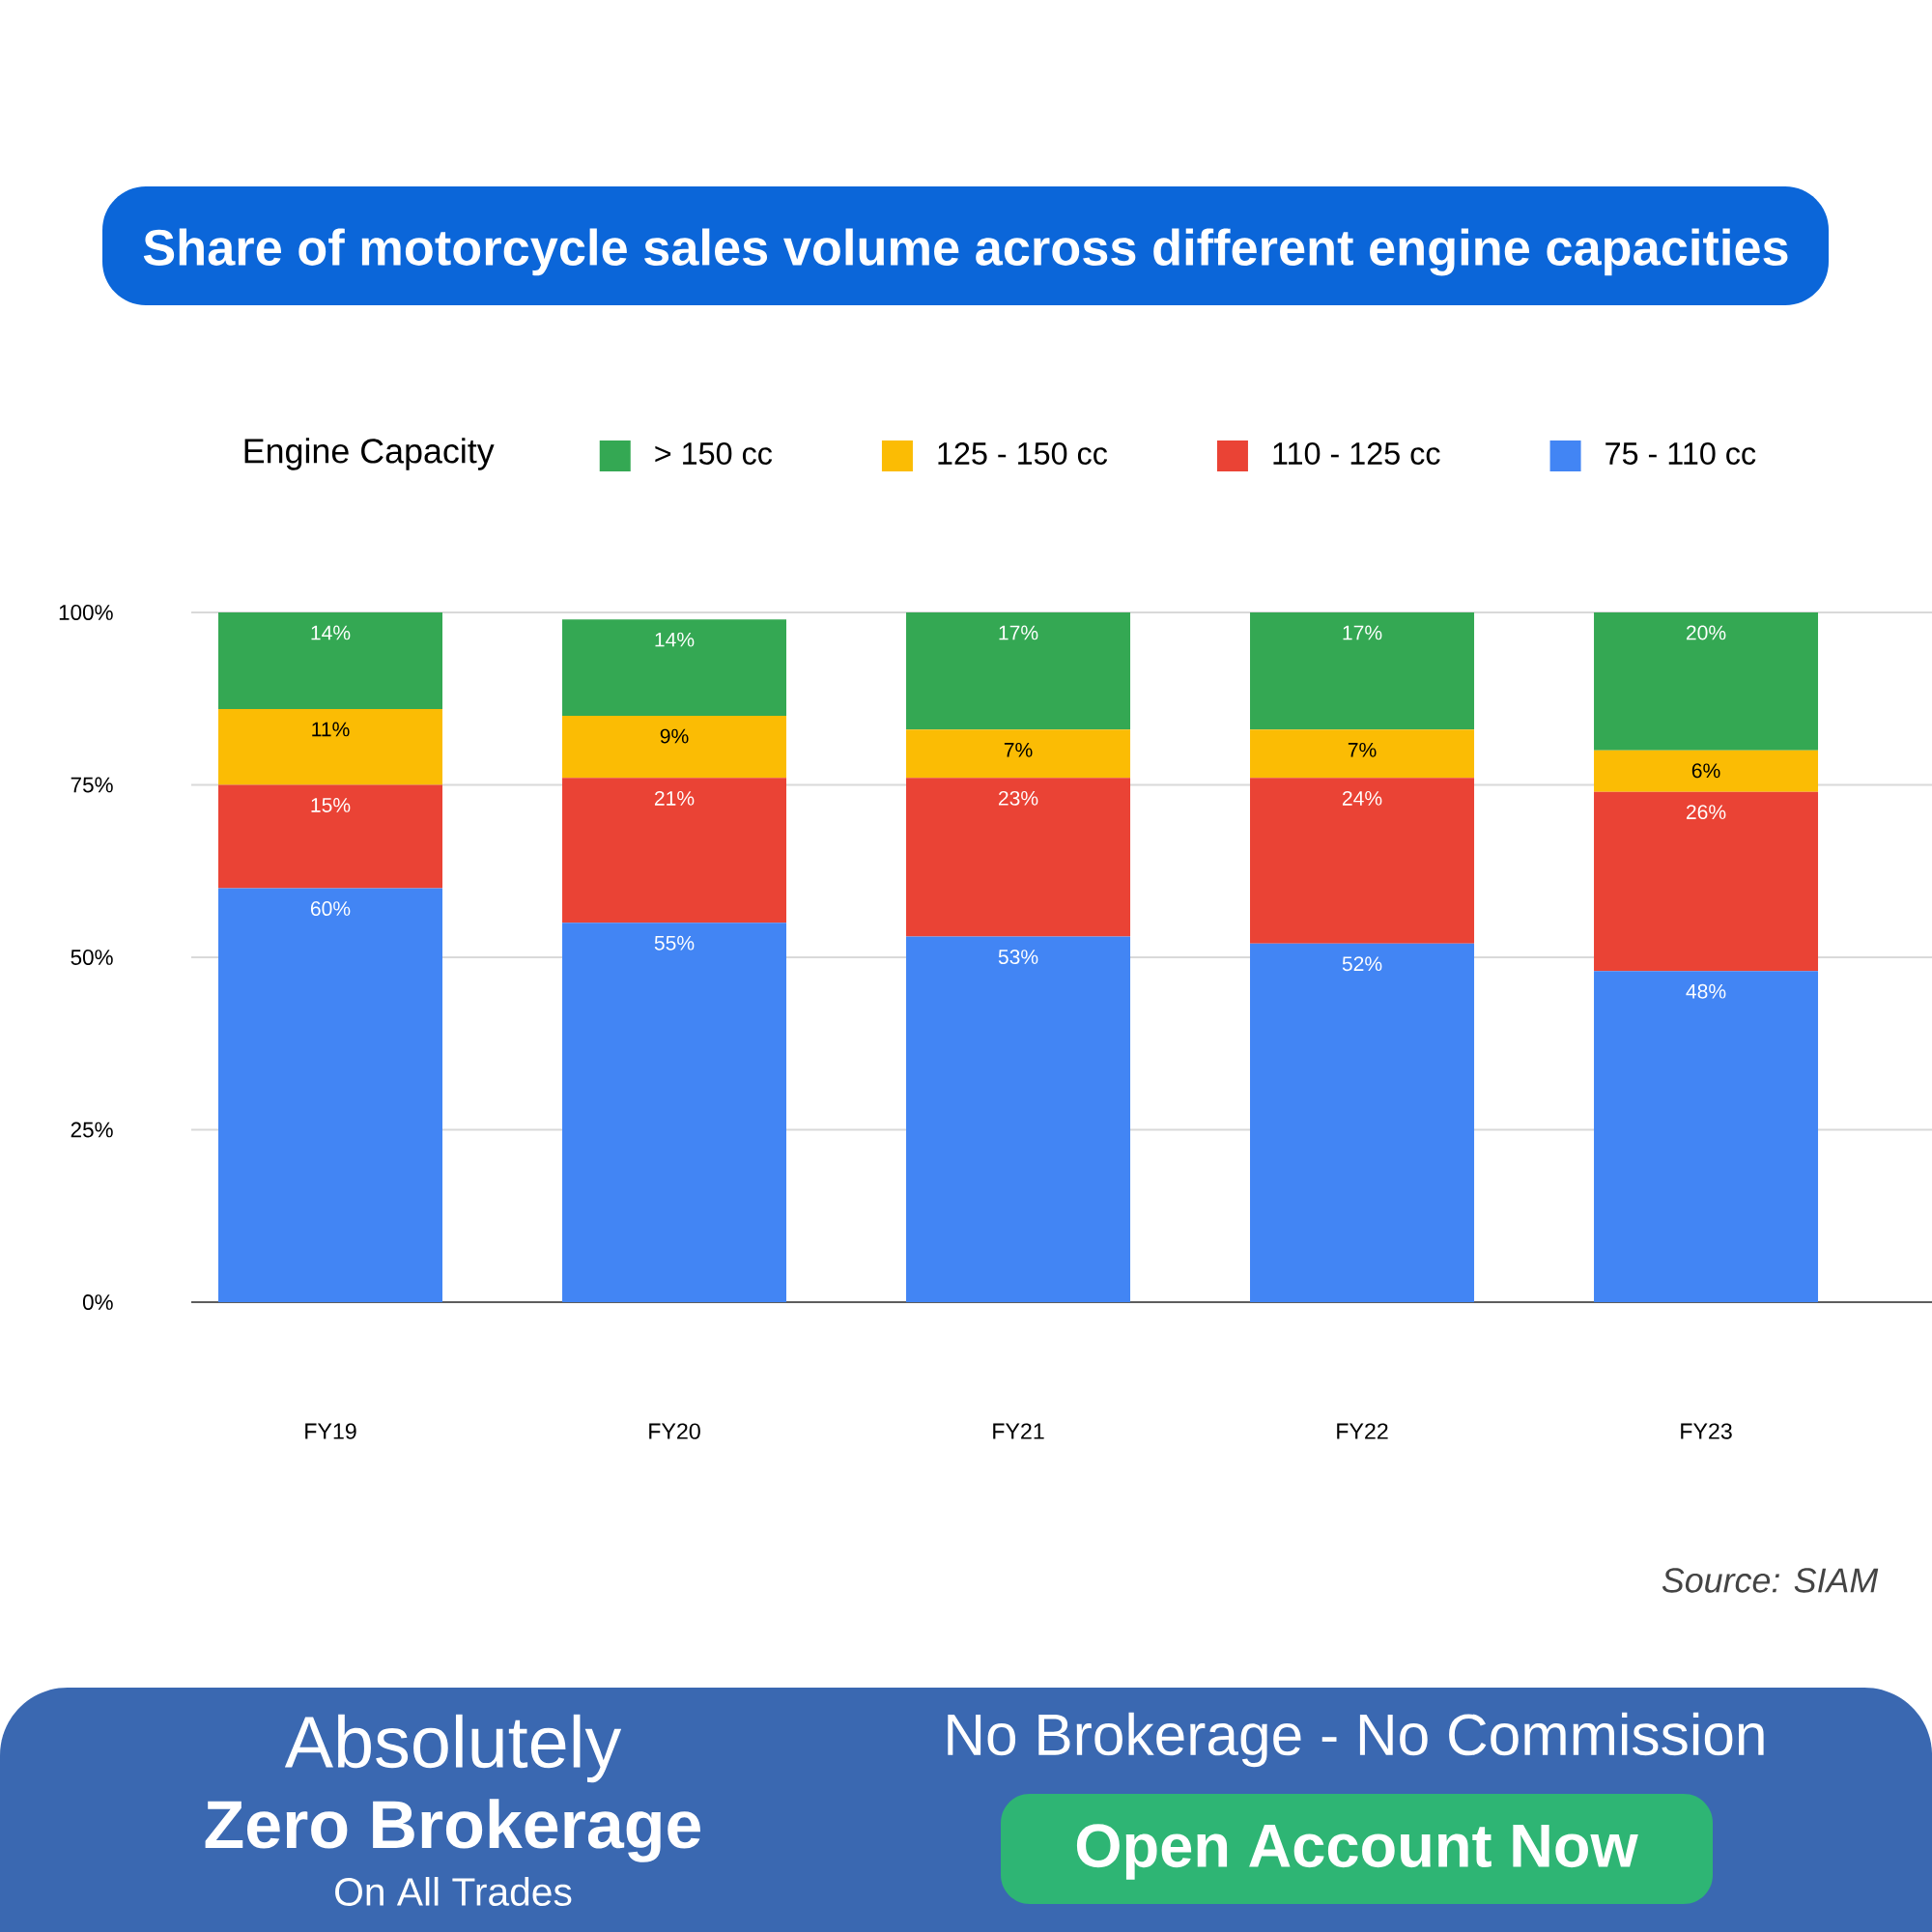  Describe the element at coordinates (369, 454) in the screenshot. I see `legend-title: Engine Capacity` at that location.